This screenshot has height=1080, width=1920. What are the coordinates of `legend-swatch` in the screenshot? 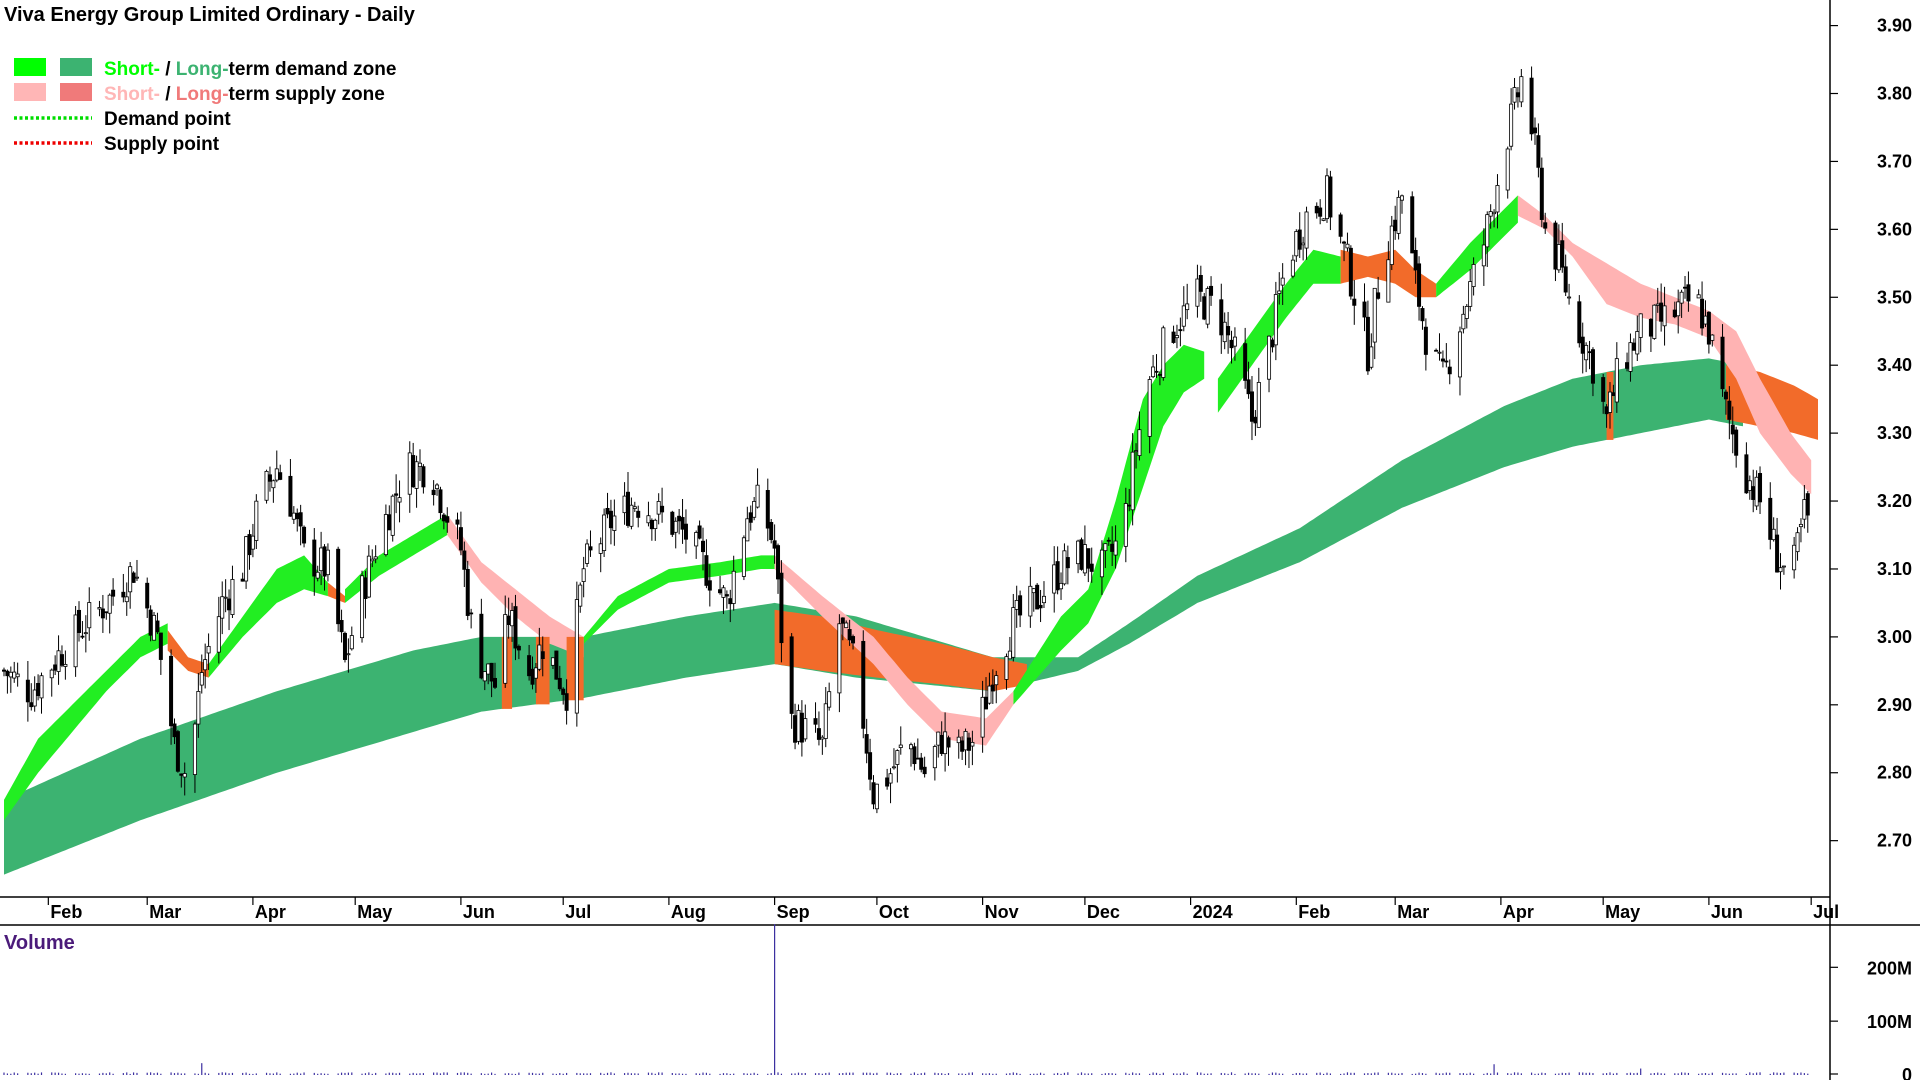 It's located at (30, 67).